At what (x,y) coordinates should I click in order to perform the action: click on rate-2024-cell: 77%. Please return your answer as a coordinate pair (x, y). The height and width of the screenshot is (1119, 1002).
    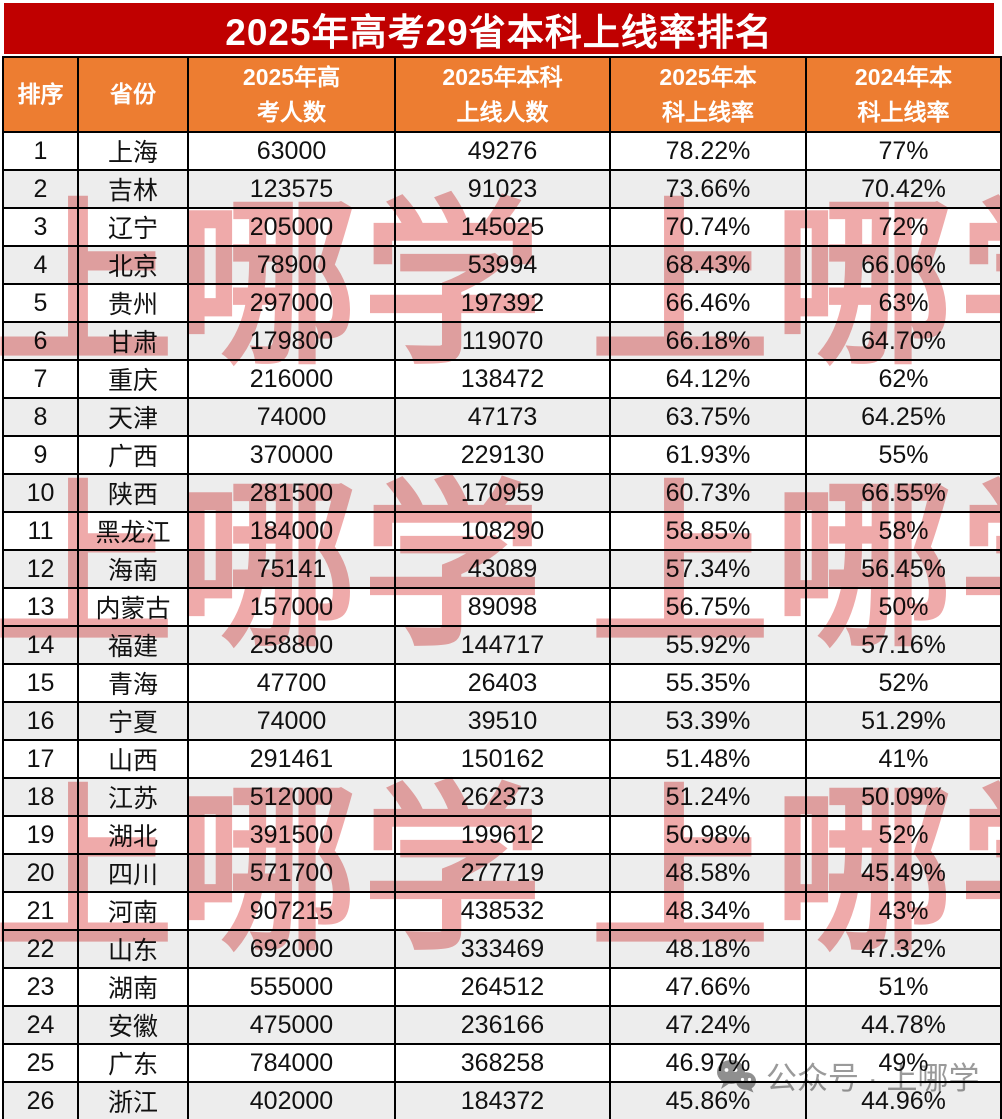
    Looking at the image, I should click on (903, 150).